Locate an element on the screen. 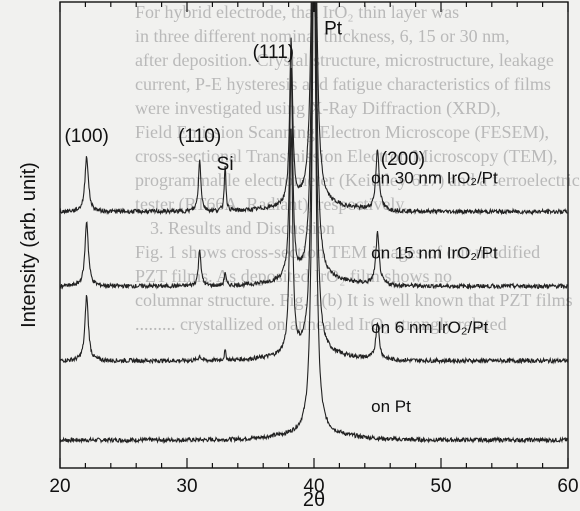 This screenshot has height=511, width=580. x-tick-label: 30 is located at coordinates (186, 486).